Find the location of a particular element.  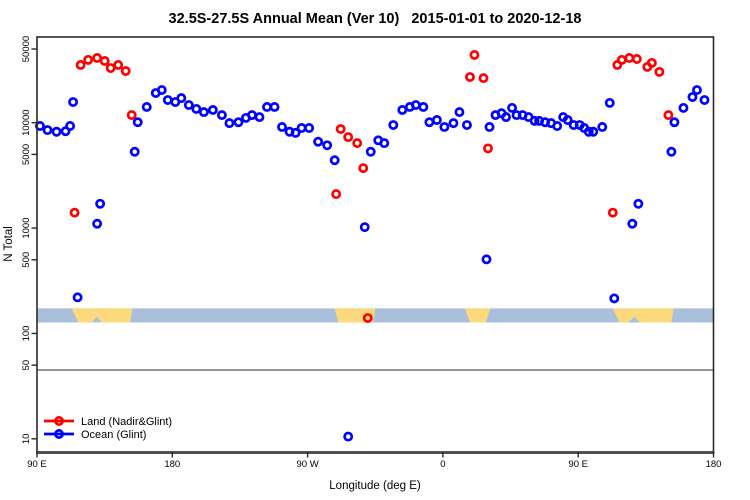

band-coast-notch is located at coordinates (96, 319).